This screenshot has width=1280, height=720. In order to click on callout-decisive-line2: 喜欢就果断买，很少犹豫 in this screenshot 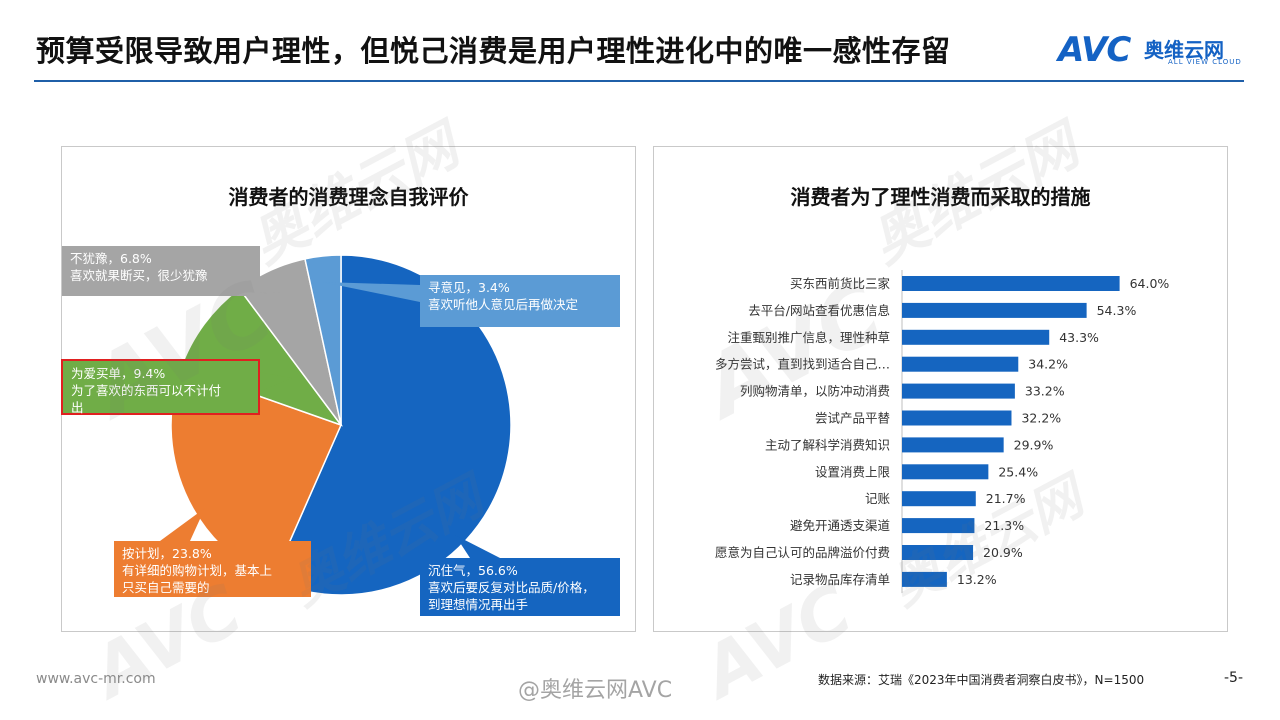, I will do `click(139, 275)`.